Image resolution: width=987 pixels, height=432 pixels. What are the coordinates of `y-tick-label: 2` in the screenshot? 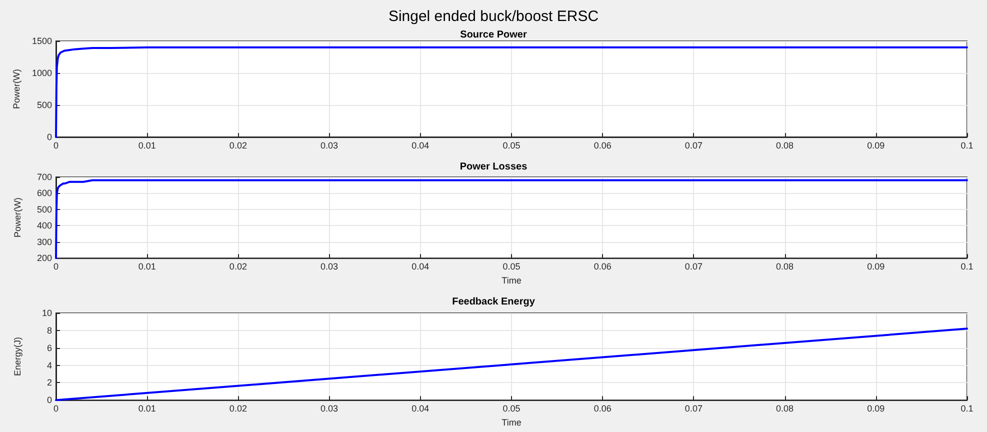 It's located at (49, 383).